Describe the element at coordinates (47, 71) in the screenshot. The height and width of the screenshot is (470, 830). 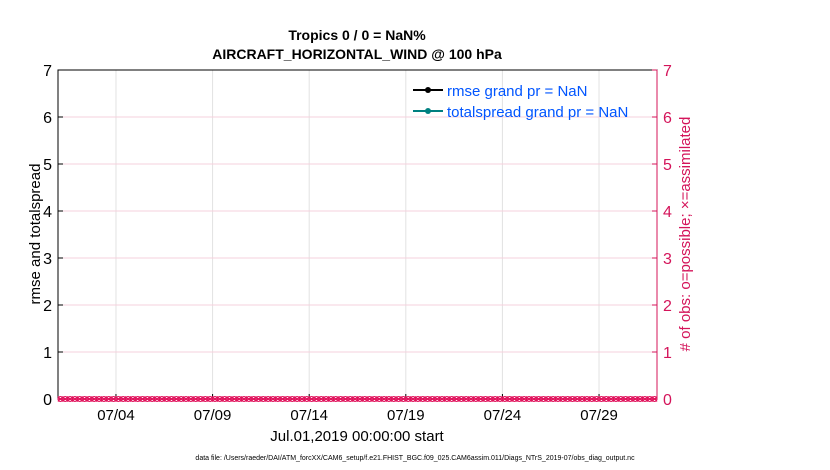
I see `y-tick-label-left: 7` at that location.